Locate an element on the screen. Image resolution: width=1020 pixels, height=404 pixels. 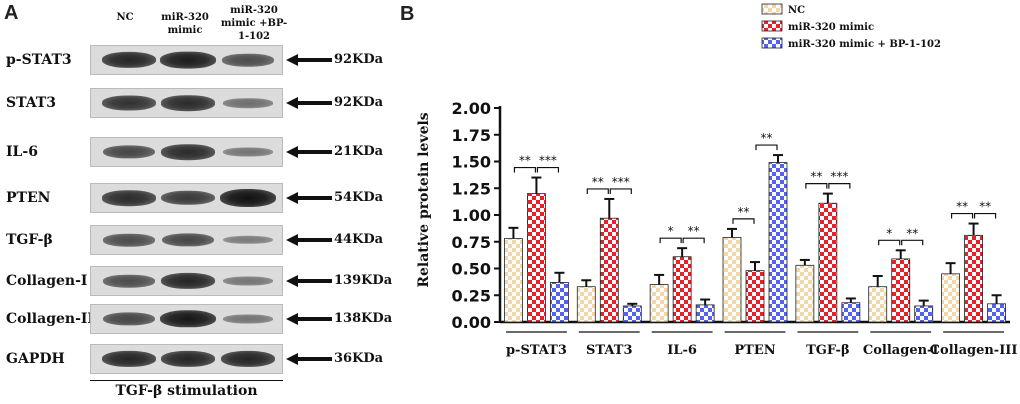
blot-label-2: IL-6 is located at coordinates (22, 152).